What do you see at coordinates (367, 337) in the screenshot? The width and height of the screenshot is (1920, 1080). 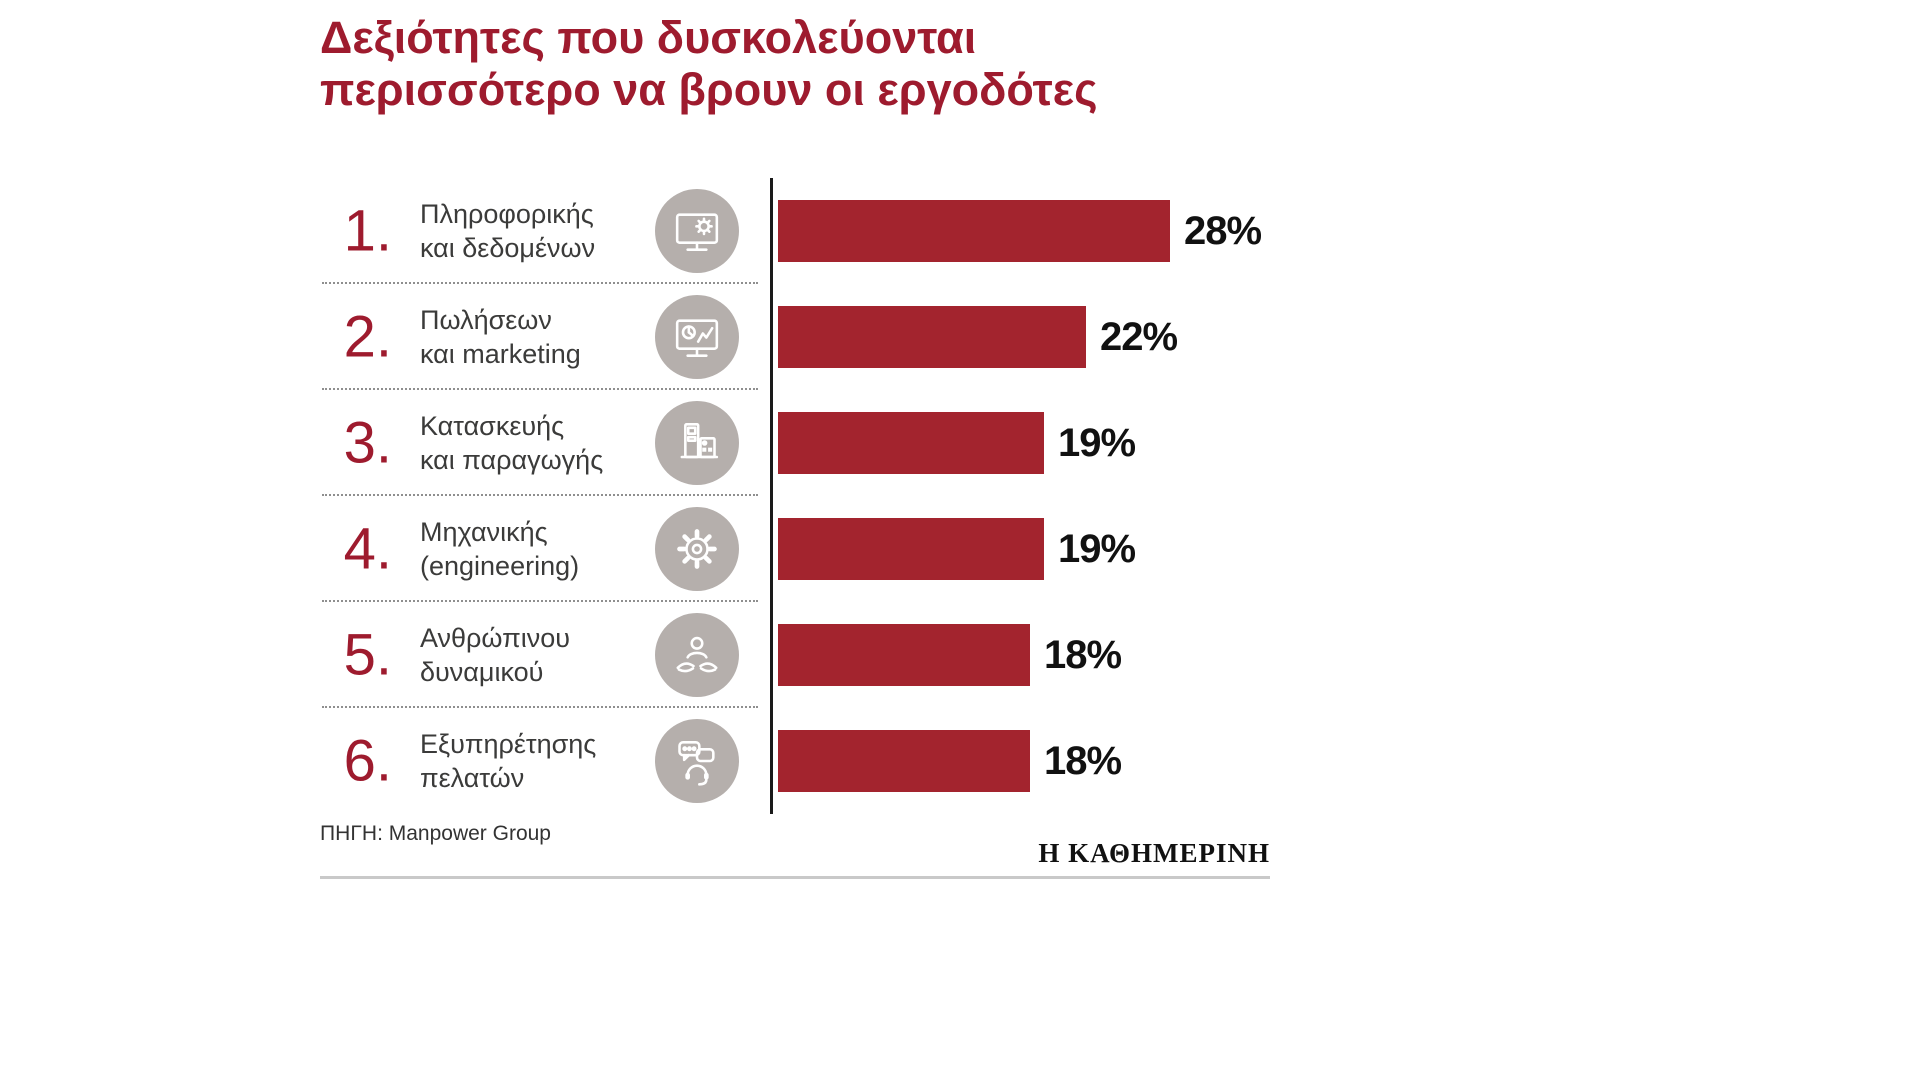 I see `rank-number: 2.` at bounding box center [367, 337].